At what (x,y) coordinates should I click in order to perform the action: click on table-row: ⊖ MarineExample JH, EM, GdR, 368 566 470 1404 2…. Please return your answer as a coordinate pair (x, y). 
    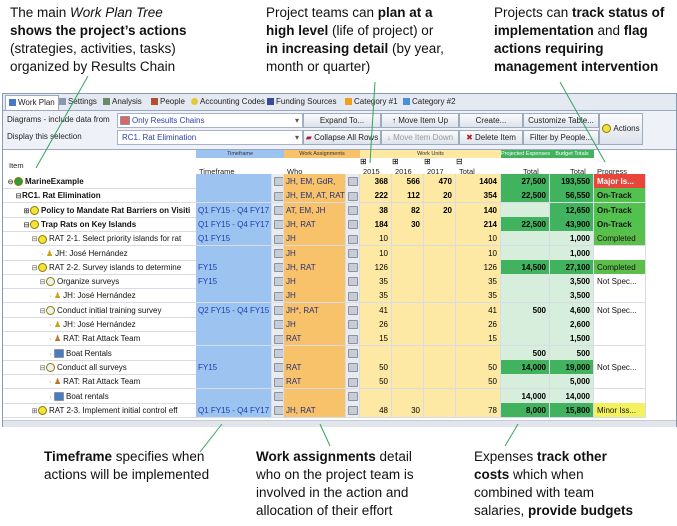
    Looking at the image, I should click on (339, 181).